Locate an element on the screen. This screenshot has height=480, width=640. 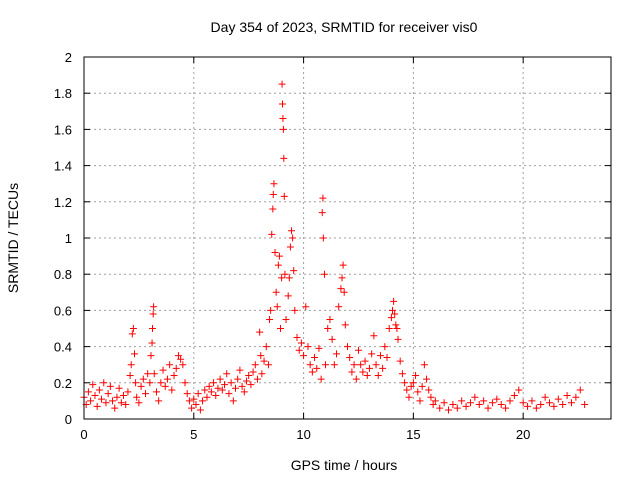
y-axis-label: SRMTID / TECUs is located at coordinates (13, 238).